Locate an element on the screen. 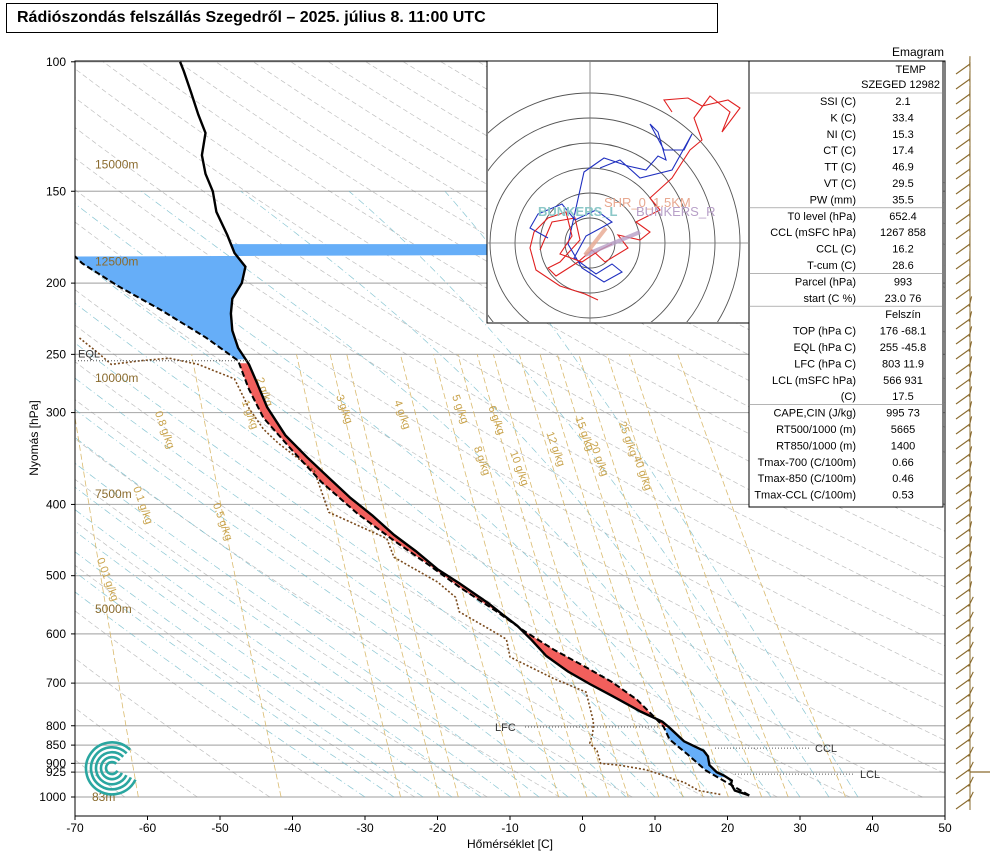 This screenshot has height=863, width=1000. mixing-ratio-label: 0.1 g/kg is located at coordinates (142, 505).